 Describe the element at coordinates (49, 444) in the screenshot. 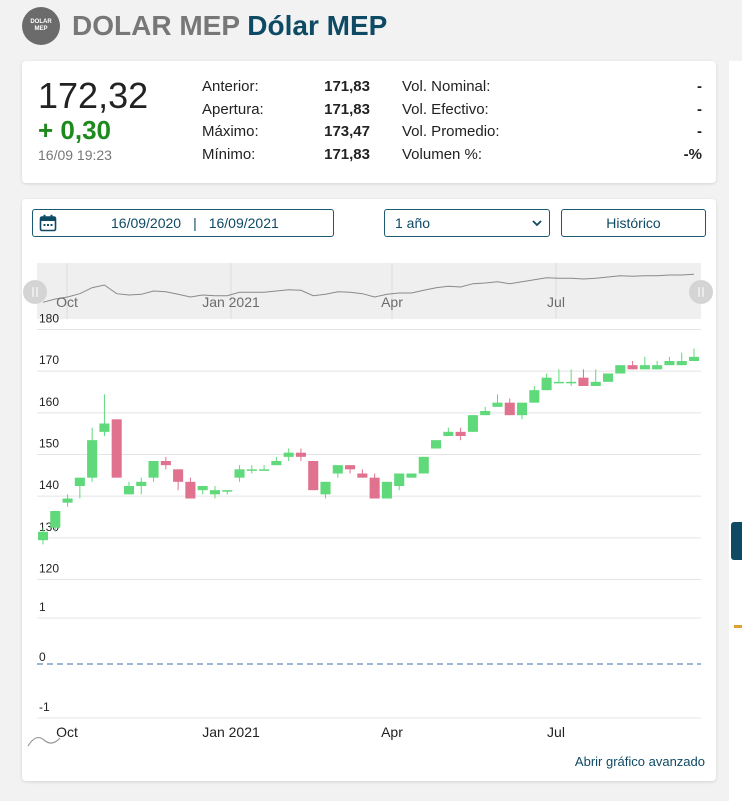

I see `price-tick-label: 150` at that location.